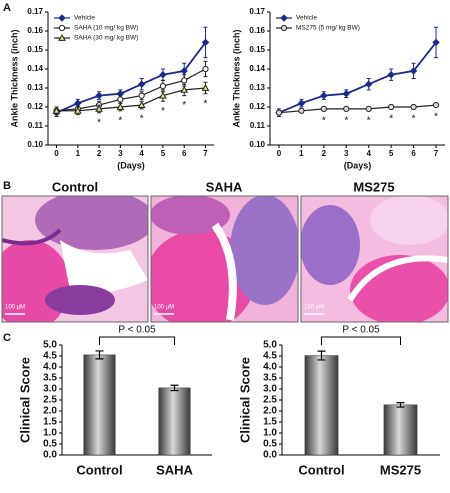 The width and height of the screenshot is (450, 493). I want to click on panel-label: B, so click(7, 186).